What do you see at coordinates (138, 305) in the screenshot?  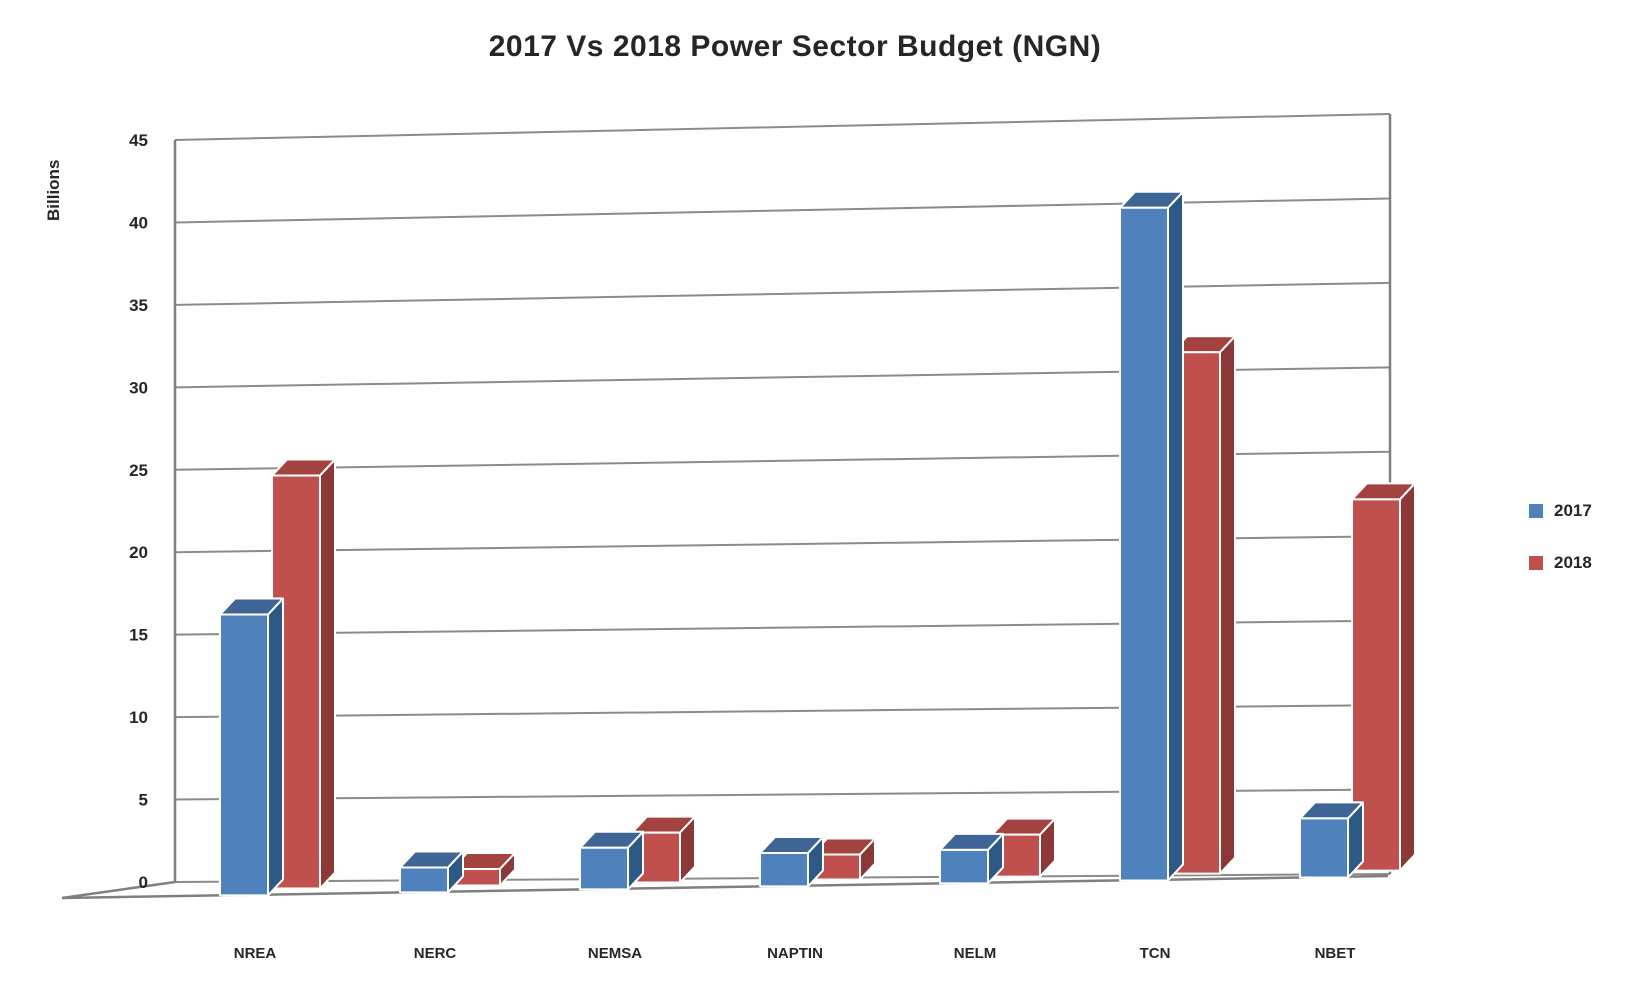 I see `y-tick-label: 35` at bounding box center [138, 305].